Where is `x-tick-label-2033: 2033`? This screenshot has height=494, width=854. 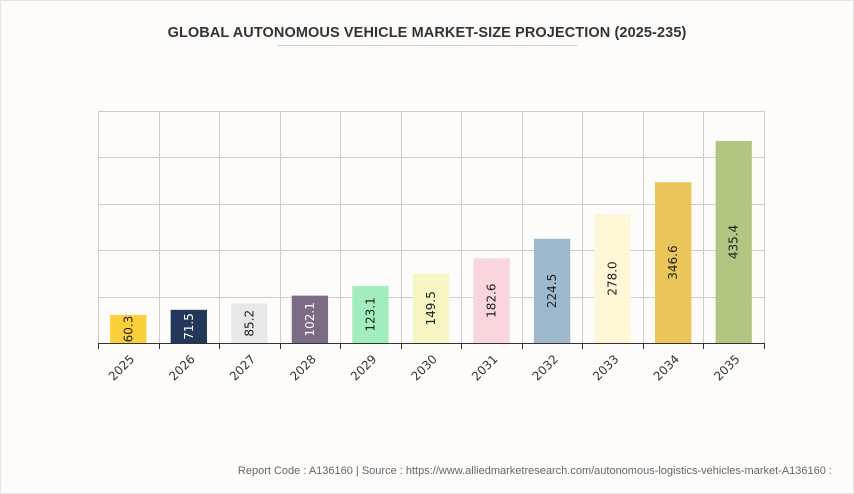
x-tick-label-2033: 2033 is located at coordinates (605, 367).